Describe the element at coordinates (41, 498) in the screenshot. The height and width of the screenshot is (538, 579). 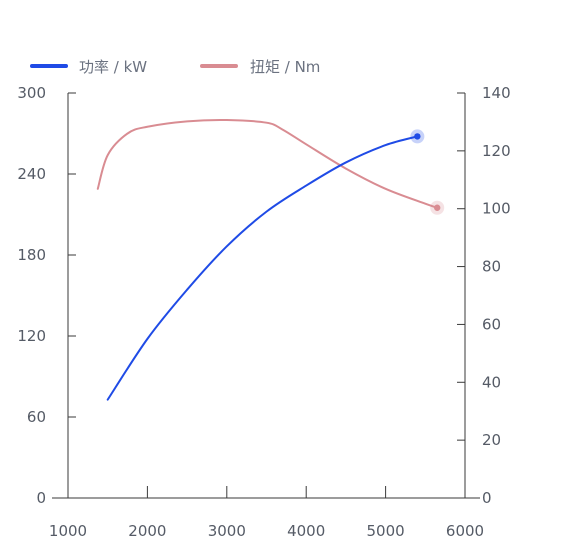
I see `y-left-tick-label: 0` at that location.